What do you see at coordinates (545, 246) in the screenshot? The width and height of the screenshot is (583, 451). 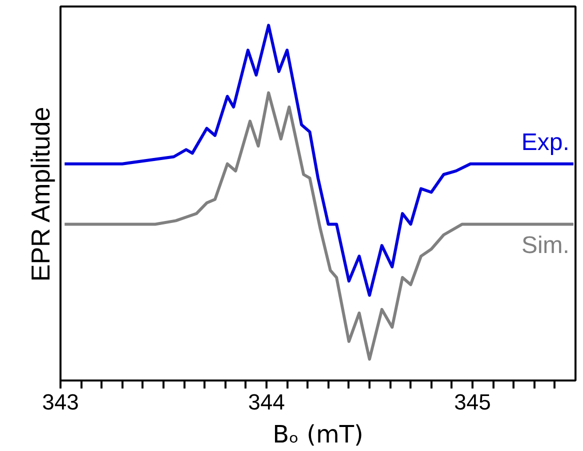 I see `series-label: Sim.` at bounding box center [545, 246].